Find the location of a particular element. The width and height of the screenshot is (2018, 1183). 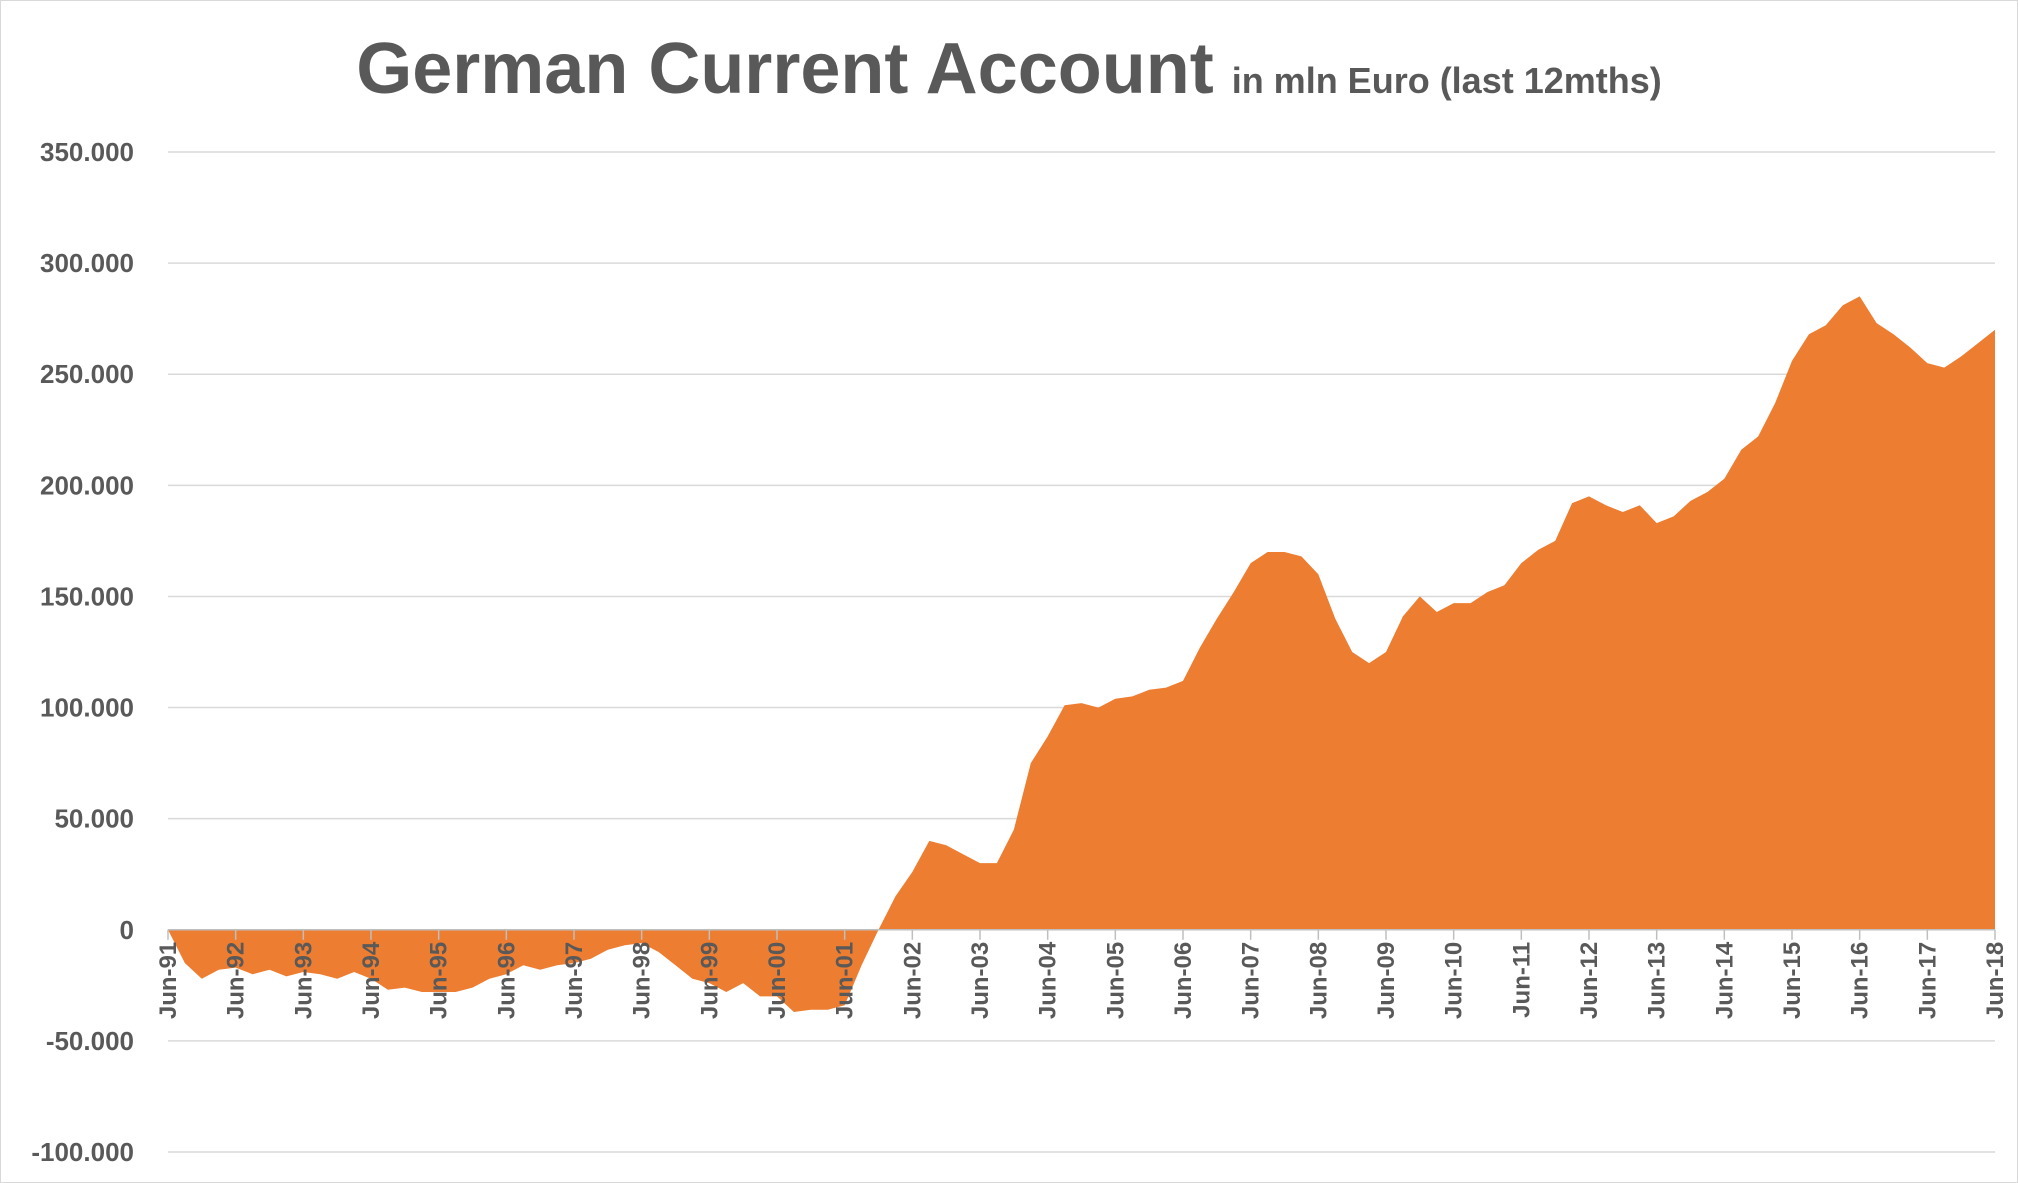

x-tick-label: Jun-08 is located at coordinates (1318, 980).